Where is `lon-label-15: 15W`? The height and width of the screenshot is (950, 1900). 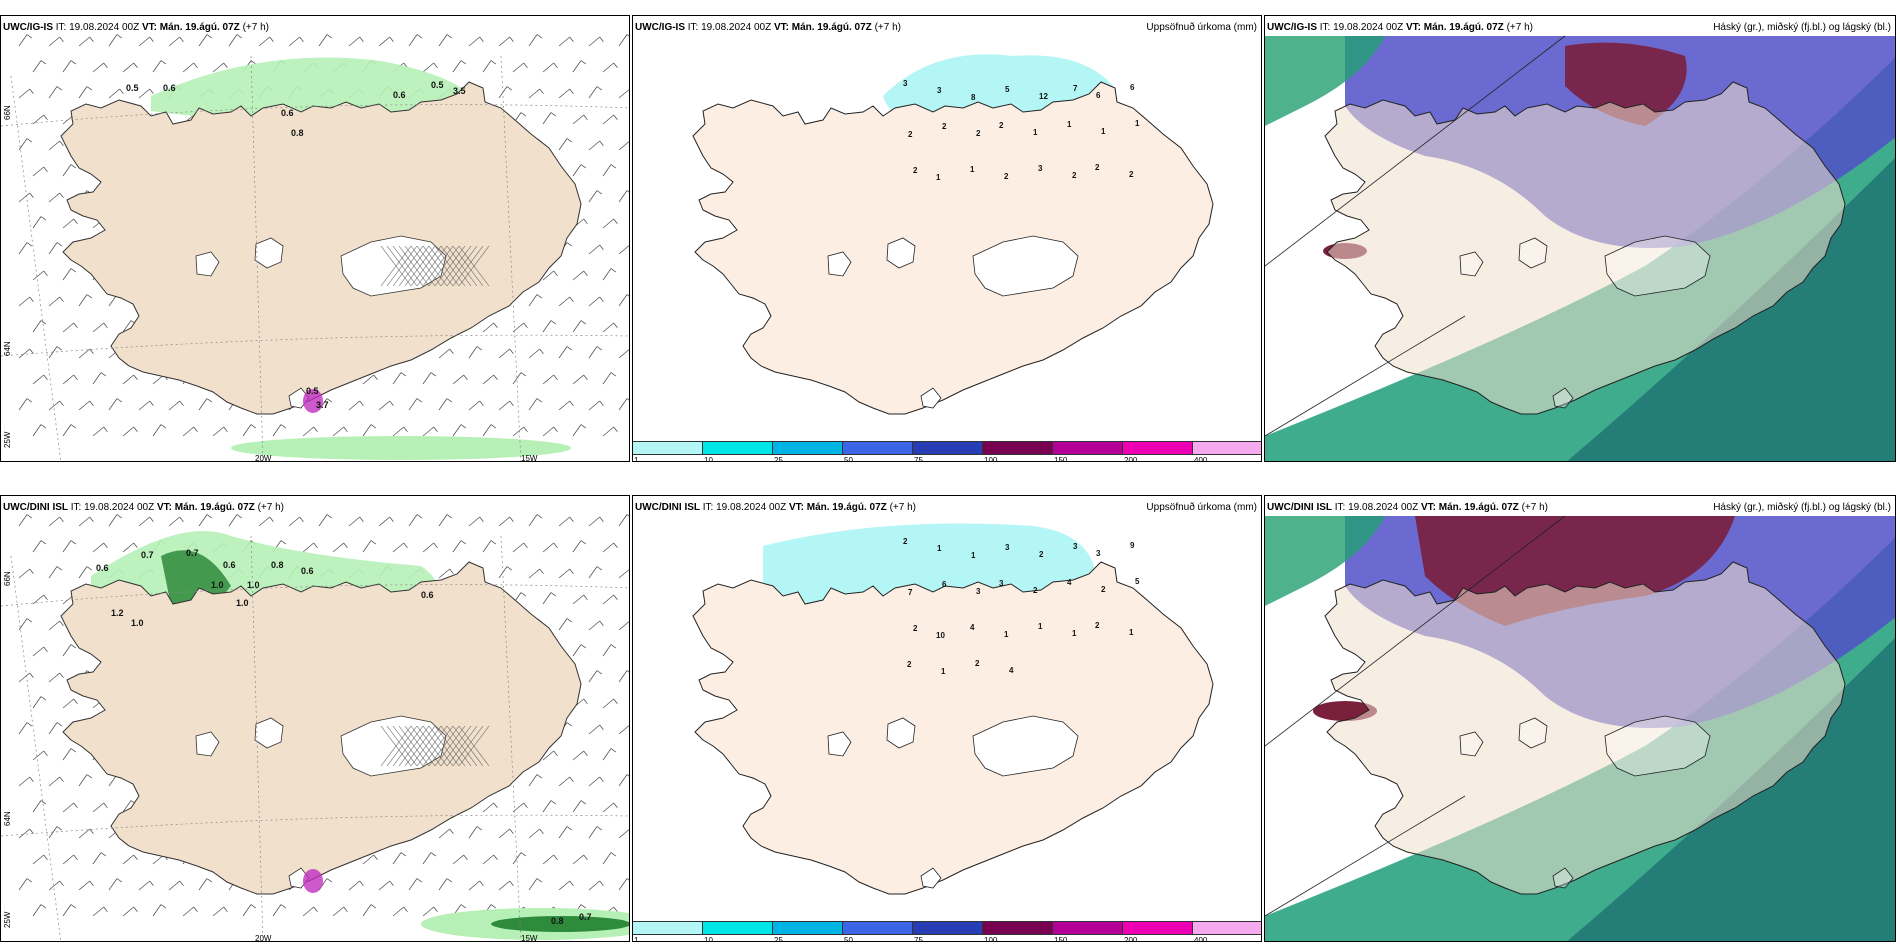 lon-label-15: 15W is located at coordinates (529, 938).